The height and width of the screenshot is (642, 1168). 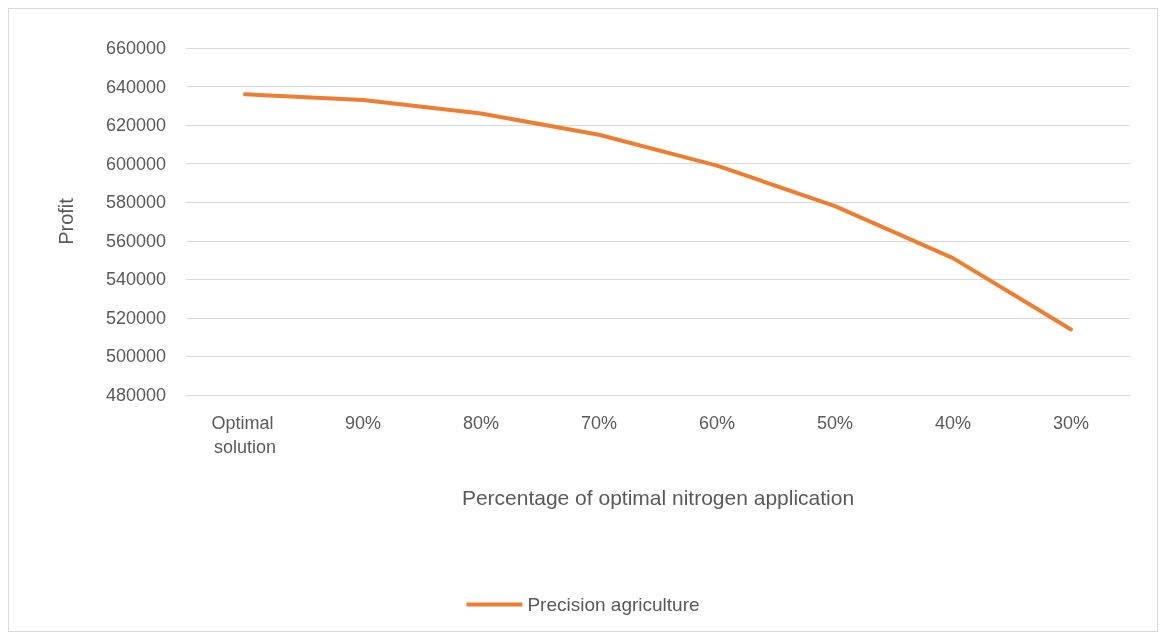 What do you see at coordinates (835, 423) in the screenshot?
I see `x-tick-label: 50%` at bounding box center [835, 423].